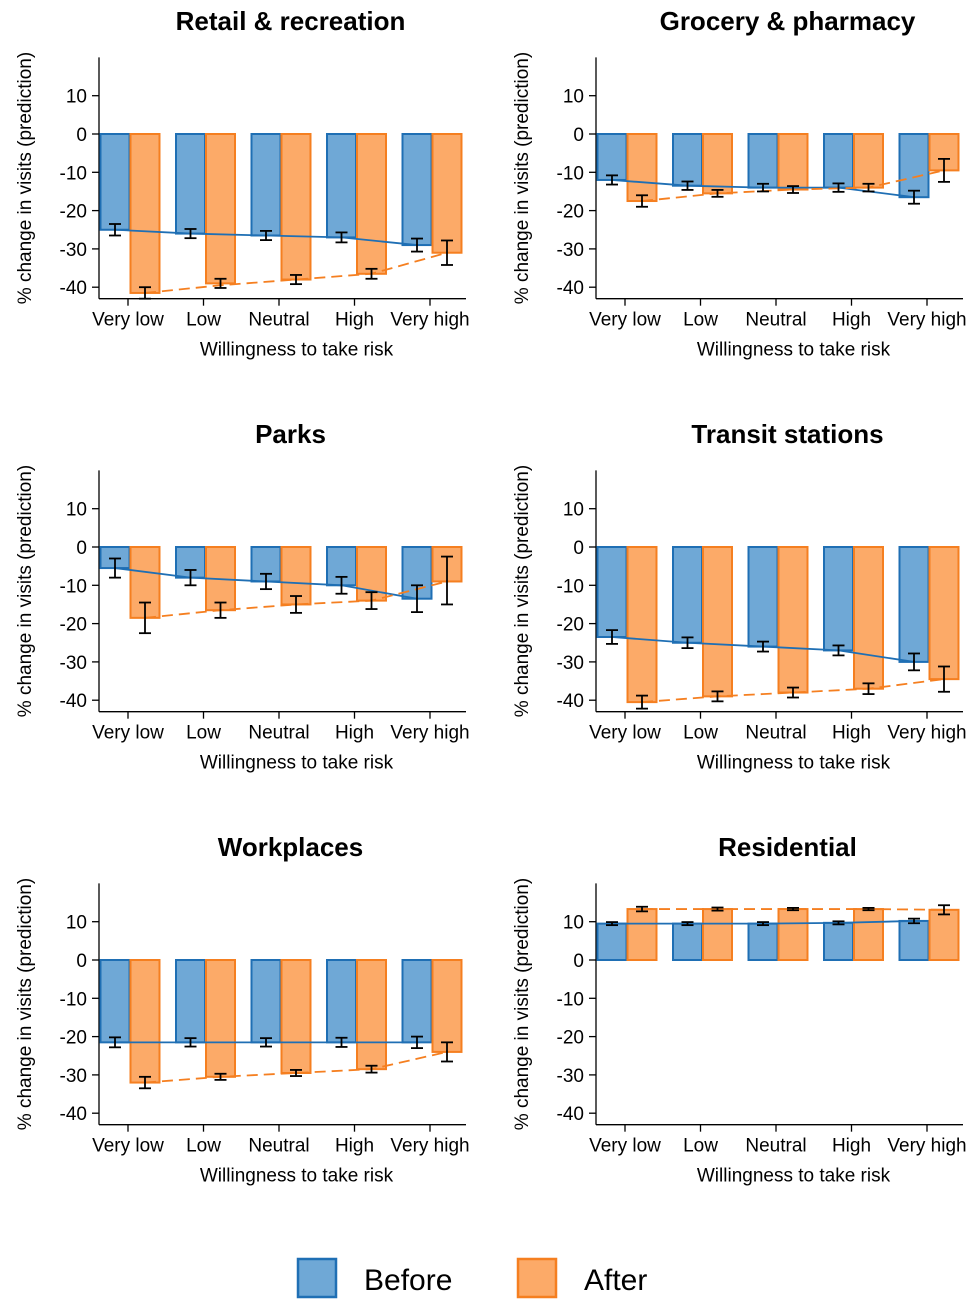 This screenshot has height=1299, width=979. I want to click on legend-swatch-before, so click(317, 1278).